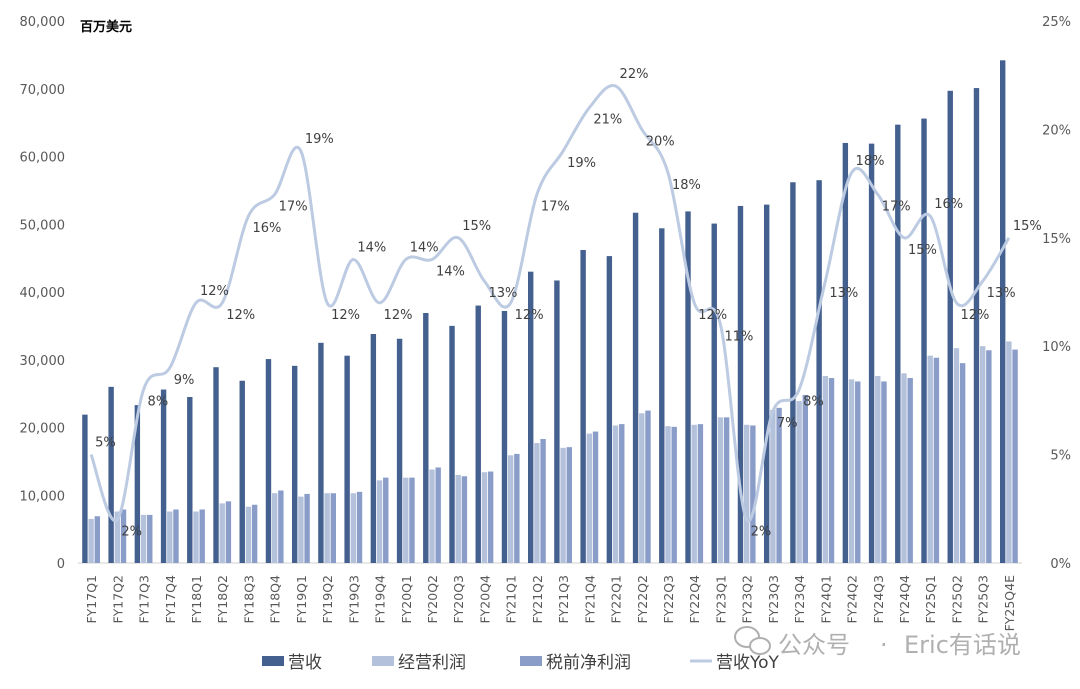 Image resolution: width=1080 pixels, height=689 pixels. I want to click on x-category-label: FY17Q2, so click(117, 599).